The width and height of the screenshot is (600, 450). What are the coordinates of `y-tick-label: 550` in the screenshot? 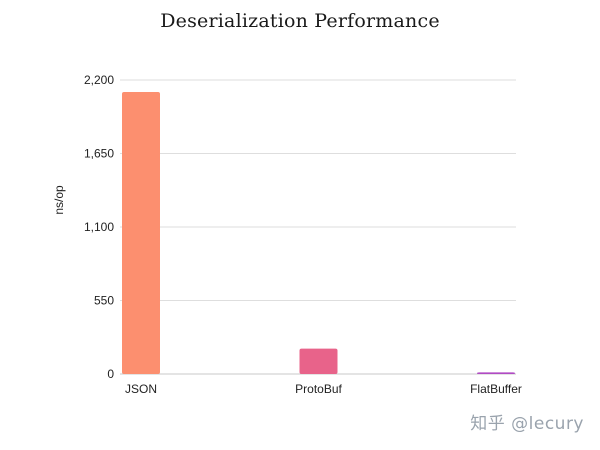 It's located at (104, 301).